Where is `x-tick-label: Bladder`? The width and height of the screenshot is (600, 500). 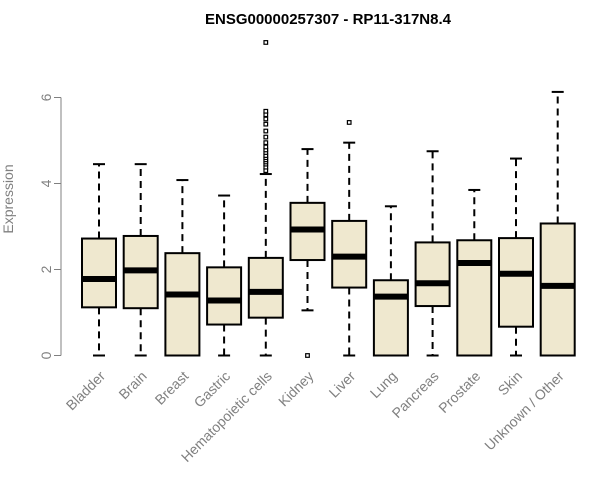
x-tick-label: Bladder is located at coordinates (86, 391).